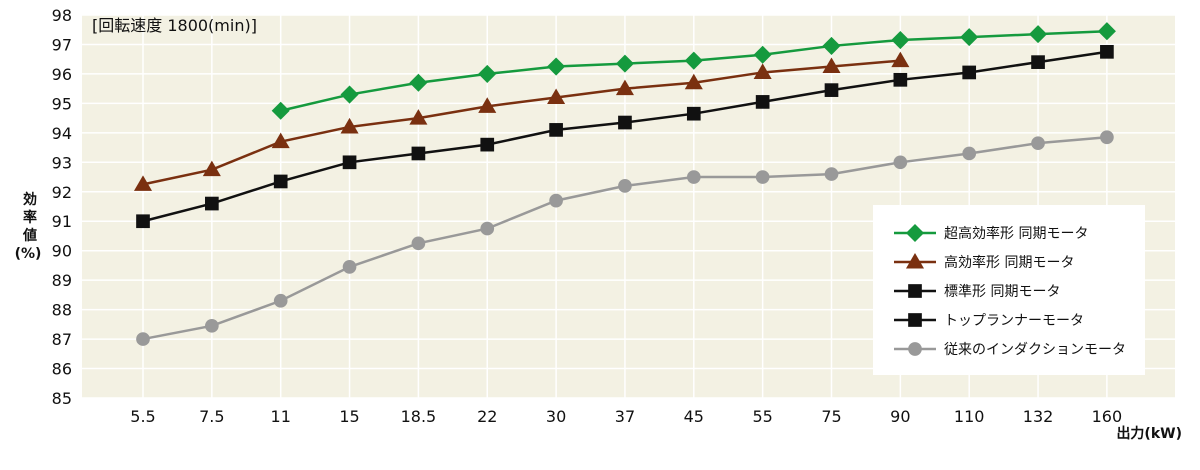  Describe the element at coordinates (62, 339) in the screenshot. I see `y-tick-label-87: 87` at that location.